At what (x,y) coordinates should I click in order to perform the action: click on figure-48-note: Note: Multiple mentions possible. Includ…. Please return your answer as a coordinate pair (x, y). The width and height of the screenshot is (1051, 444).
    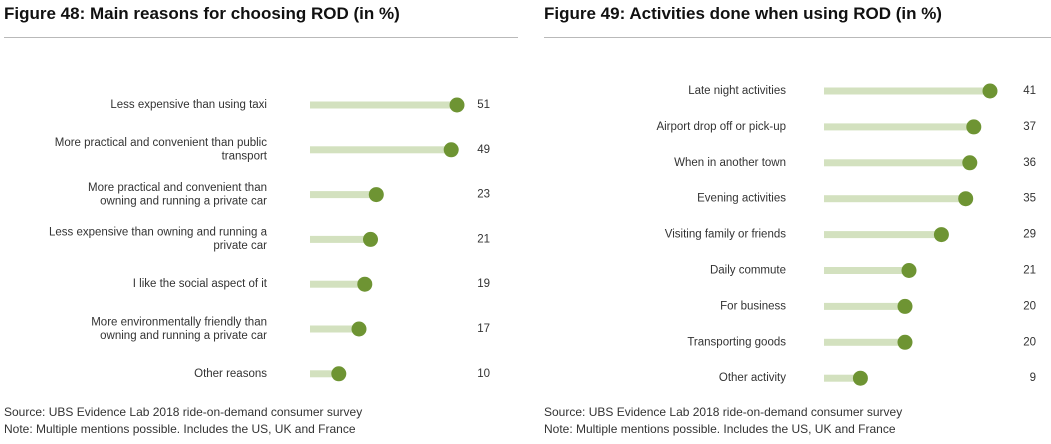
    Looking at the image, I should click on (180, 429).